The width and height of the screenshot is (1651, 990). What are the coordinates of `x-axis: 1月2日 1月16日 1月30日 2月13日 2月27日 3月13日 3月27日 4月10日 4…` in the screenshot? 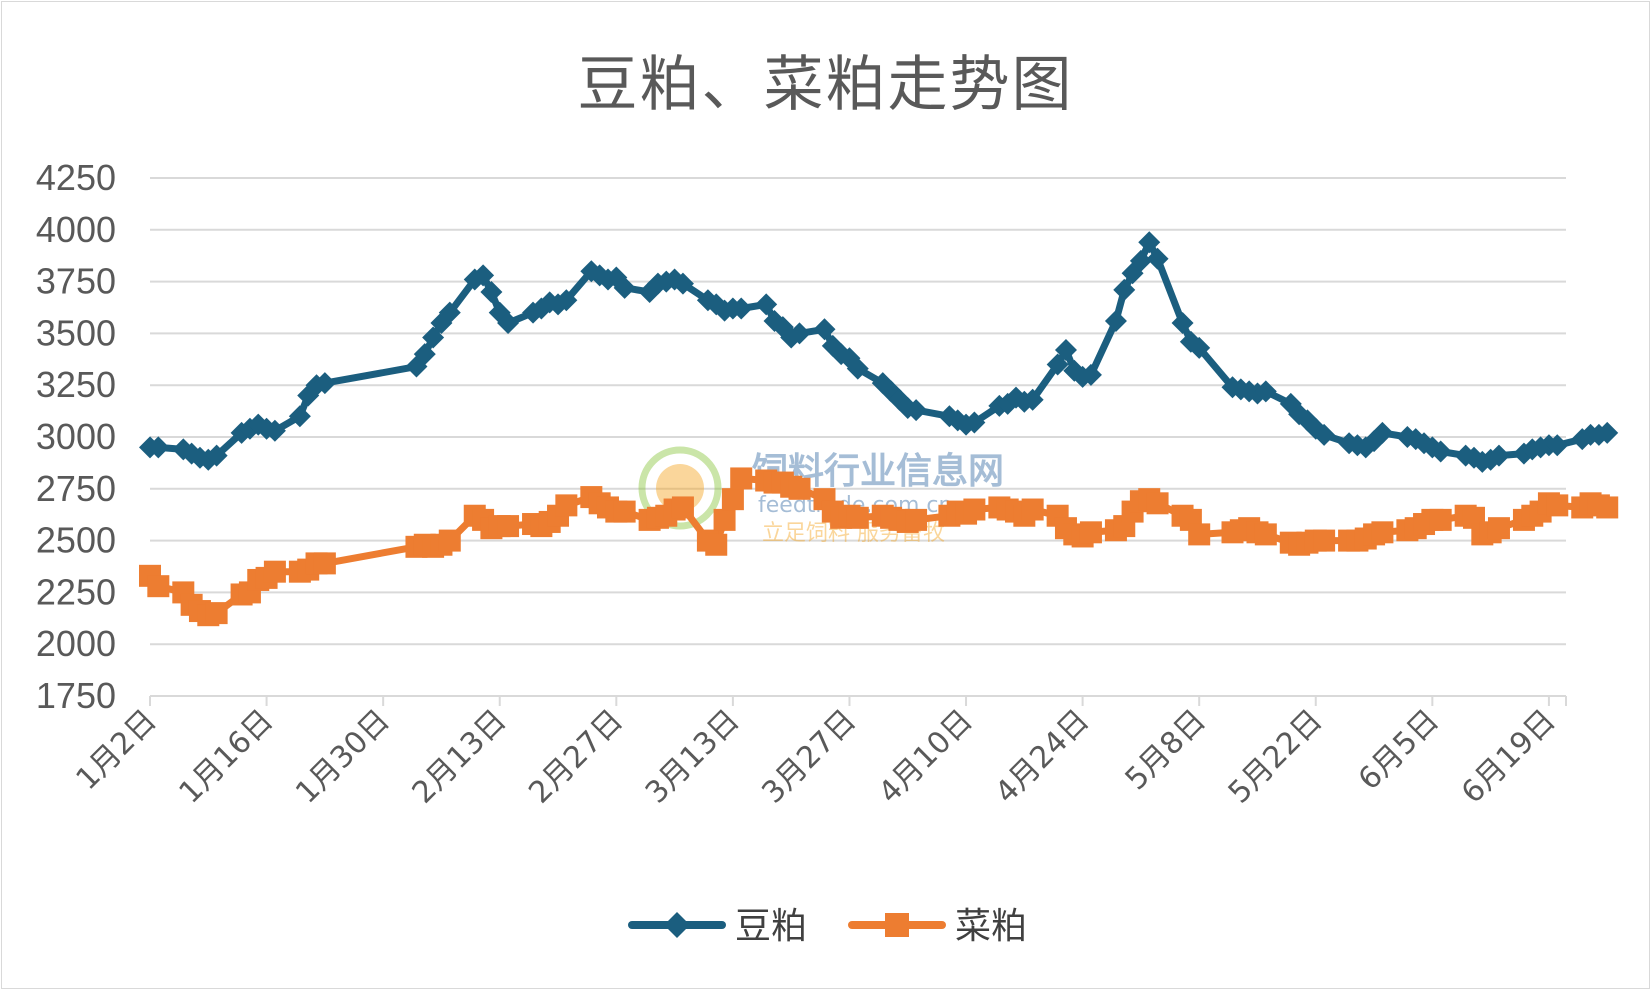 It's located at (818, 753).